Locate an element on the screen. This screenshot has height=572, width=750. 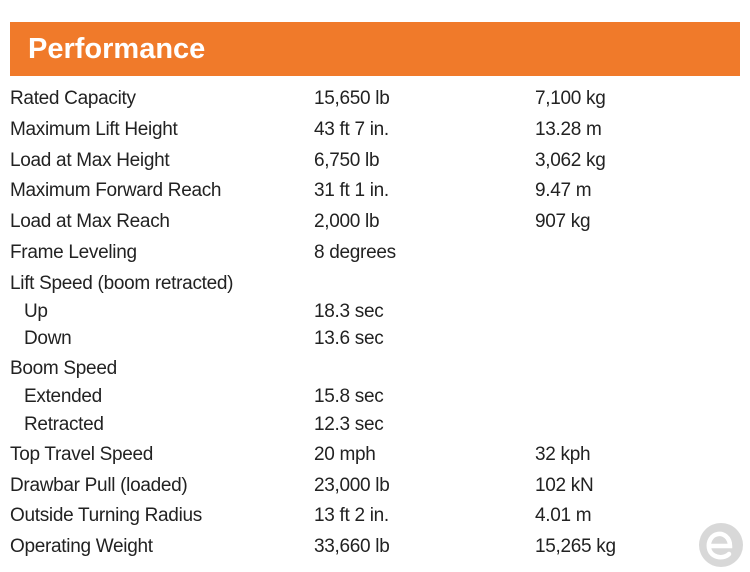
row-value: 15.8 sec is located at coordinates (349, 397).